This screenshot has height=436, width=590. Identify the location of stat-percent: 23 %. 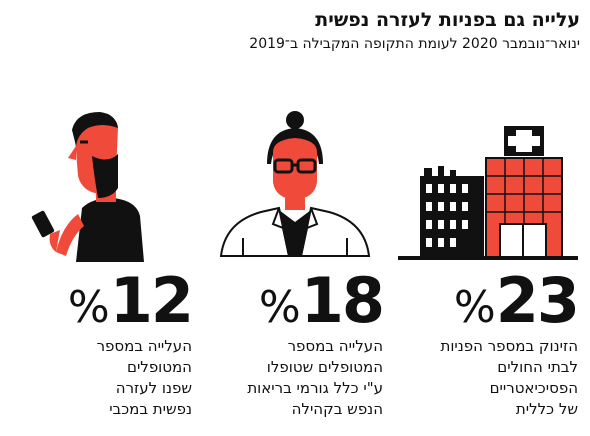
(489, 300).